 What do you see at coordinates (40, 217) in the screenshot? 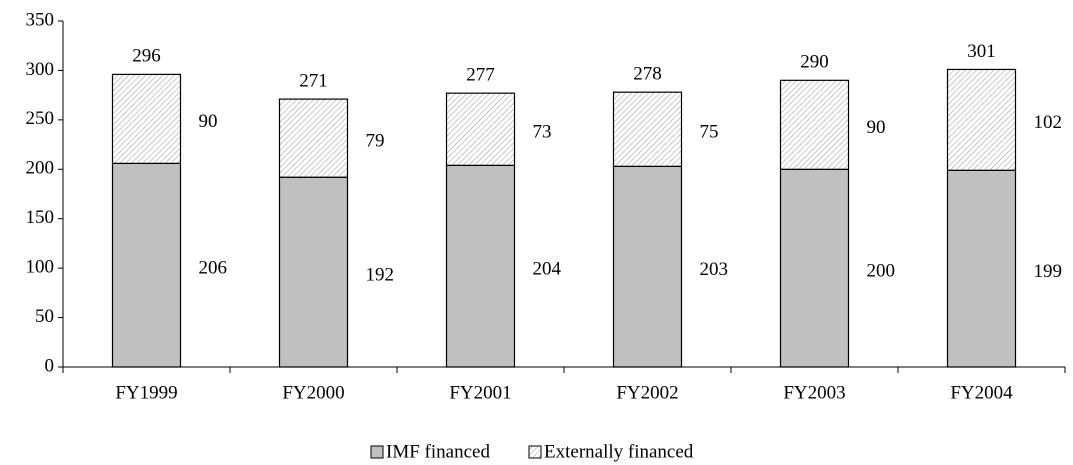
I see `y-tick-label: 150` at bounding box center [40, 217].